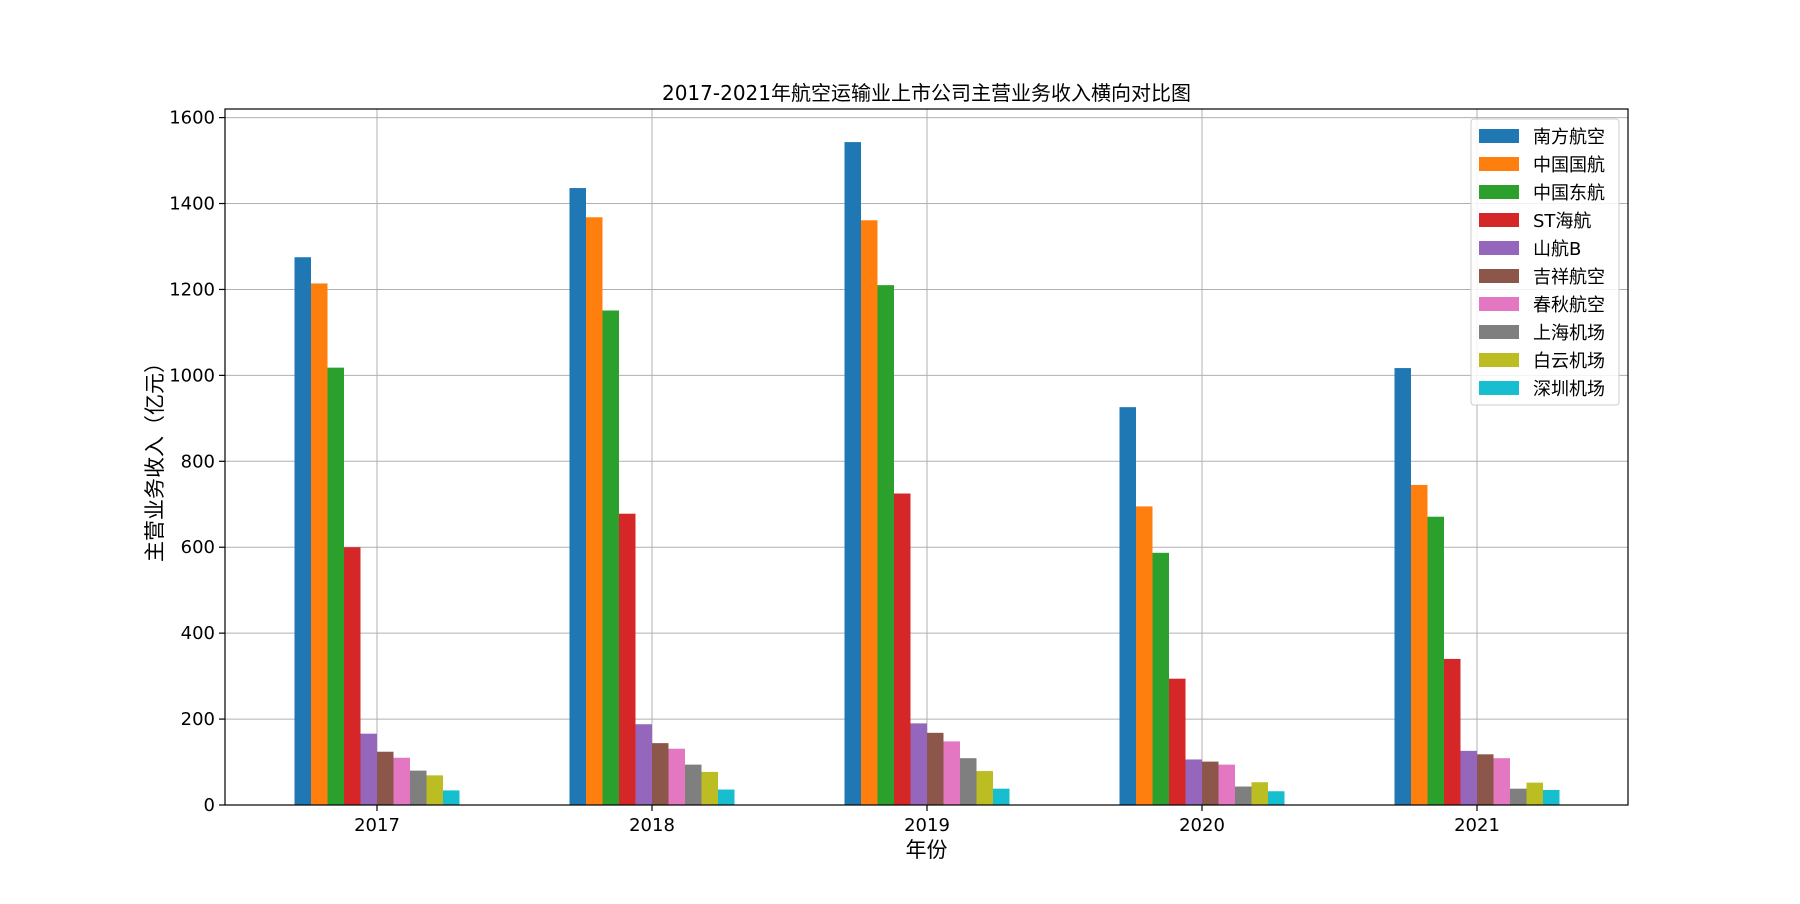  I want to click on y-tick-label: 1600, so click(192, 118).